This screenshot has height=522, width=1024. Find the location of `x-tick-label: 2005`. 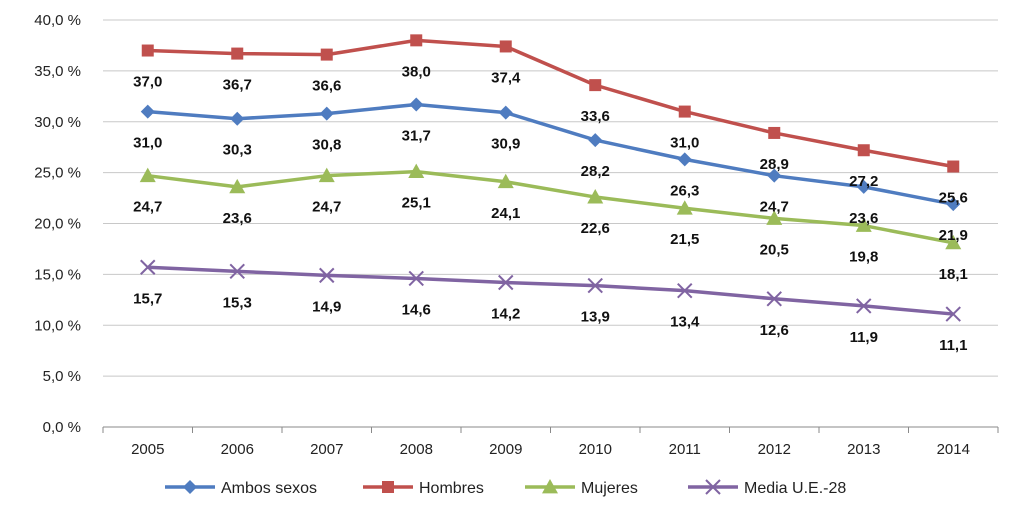

x-tick-label: 2005 is located at coordinates (147, 449).